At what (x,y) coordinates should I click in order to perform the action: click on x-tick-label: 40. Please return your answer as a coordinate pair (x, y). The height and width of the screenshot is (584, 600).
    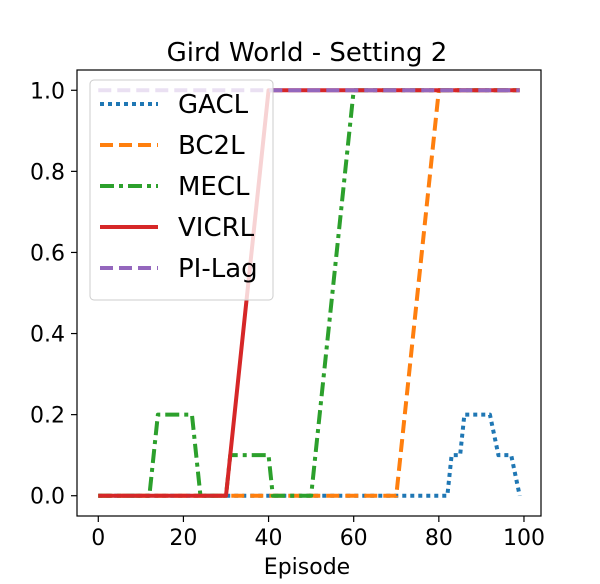
    Looking at the image, I should click on (269, 538).